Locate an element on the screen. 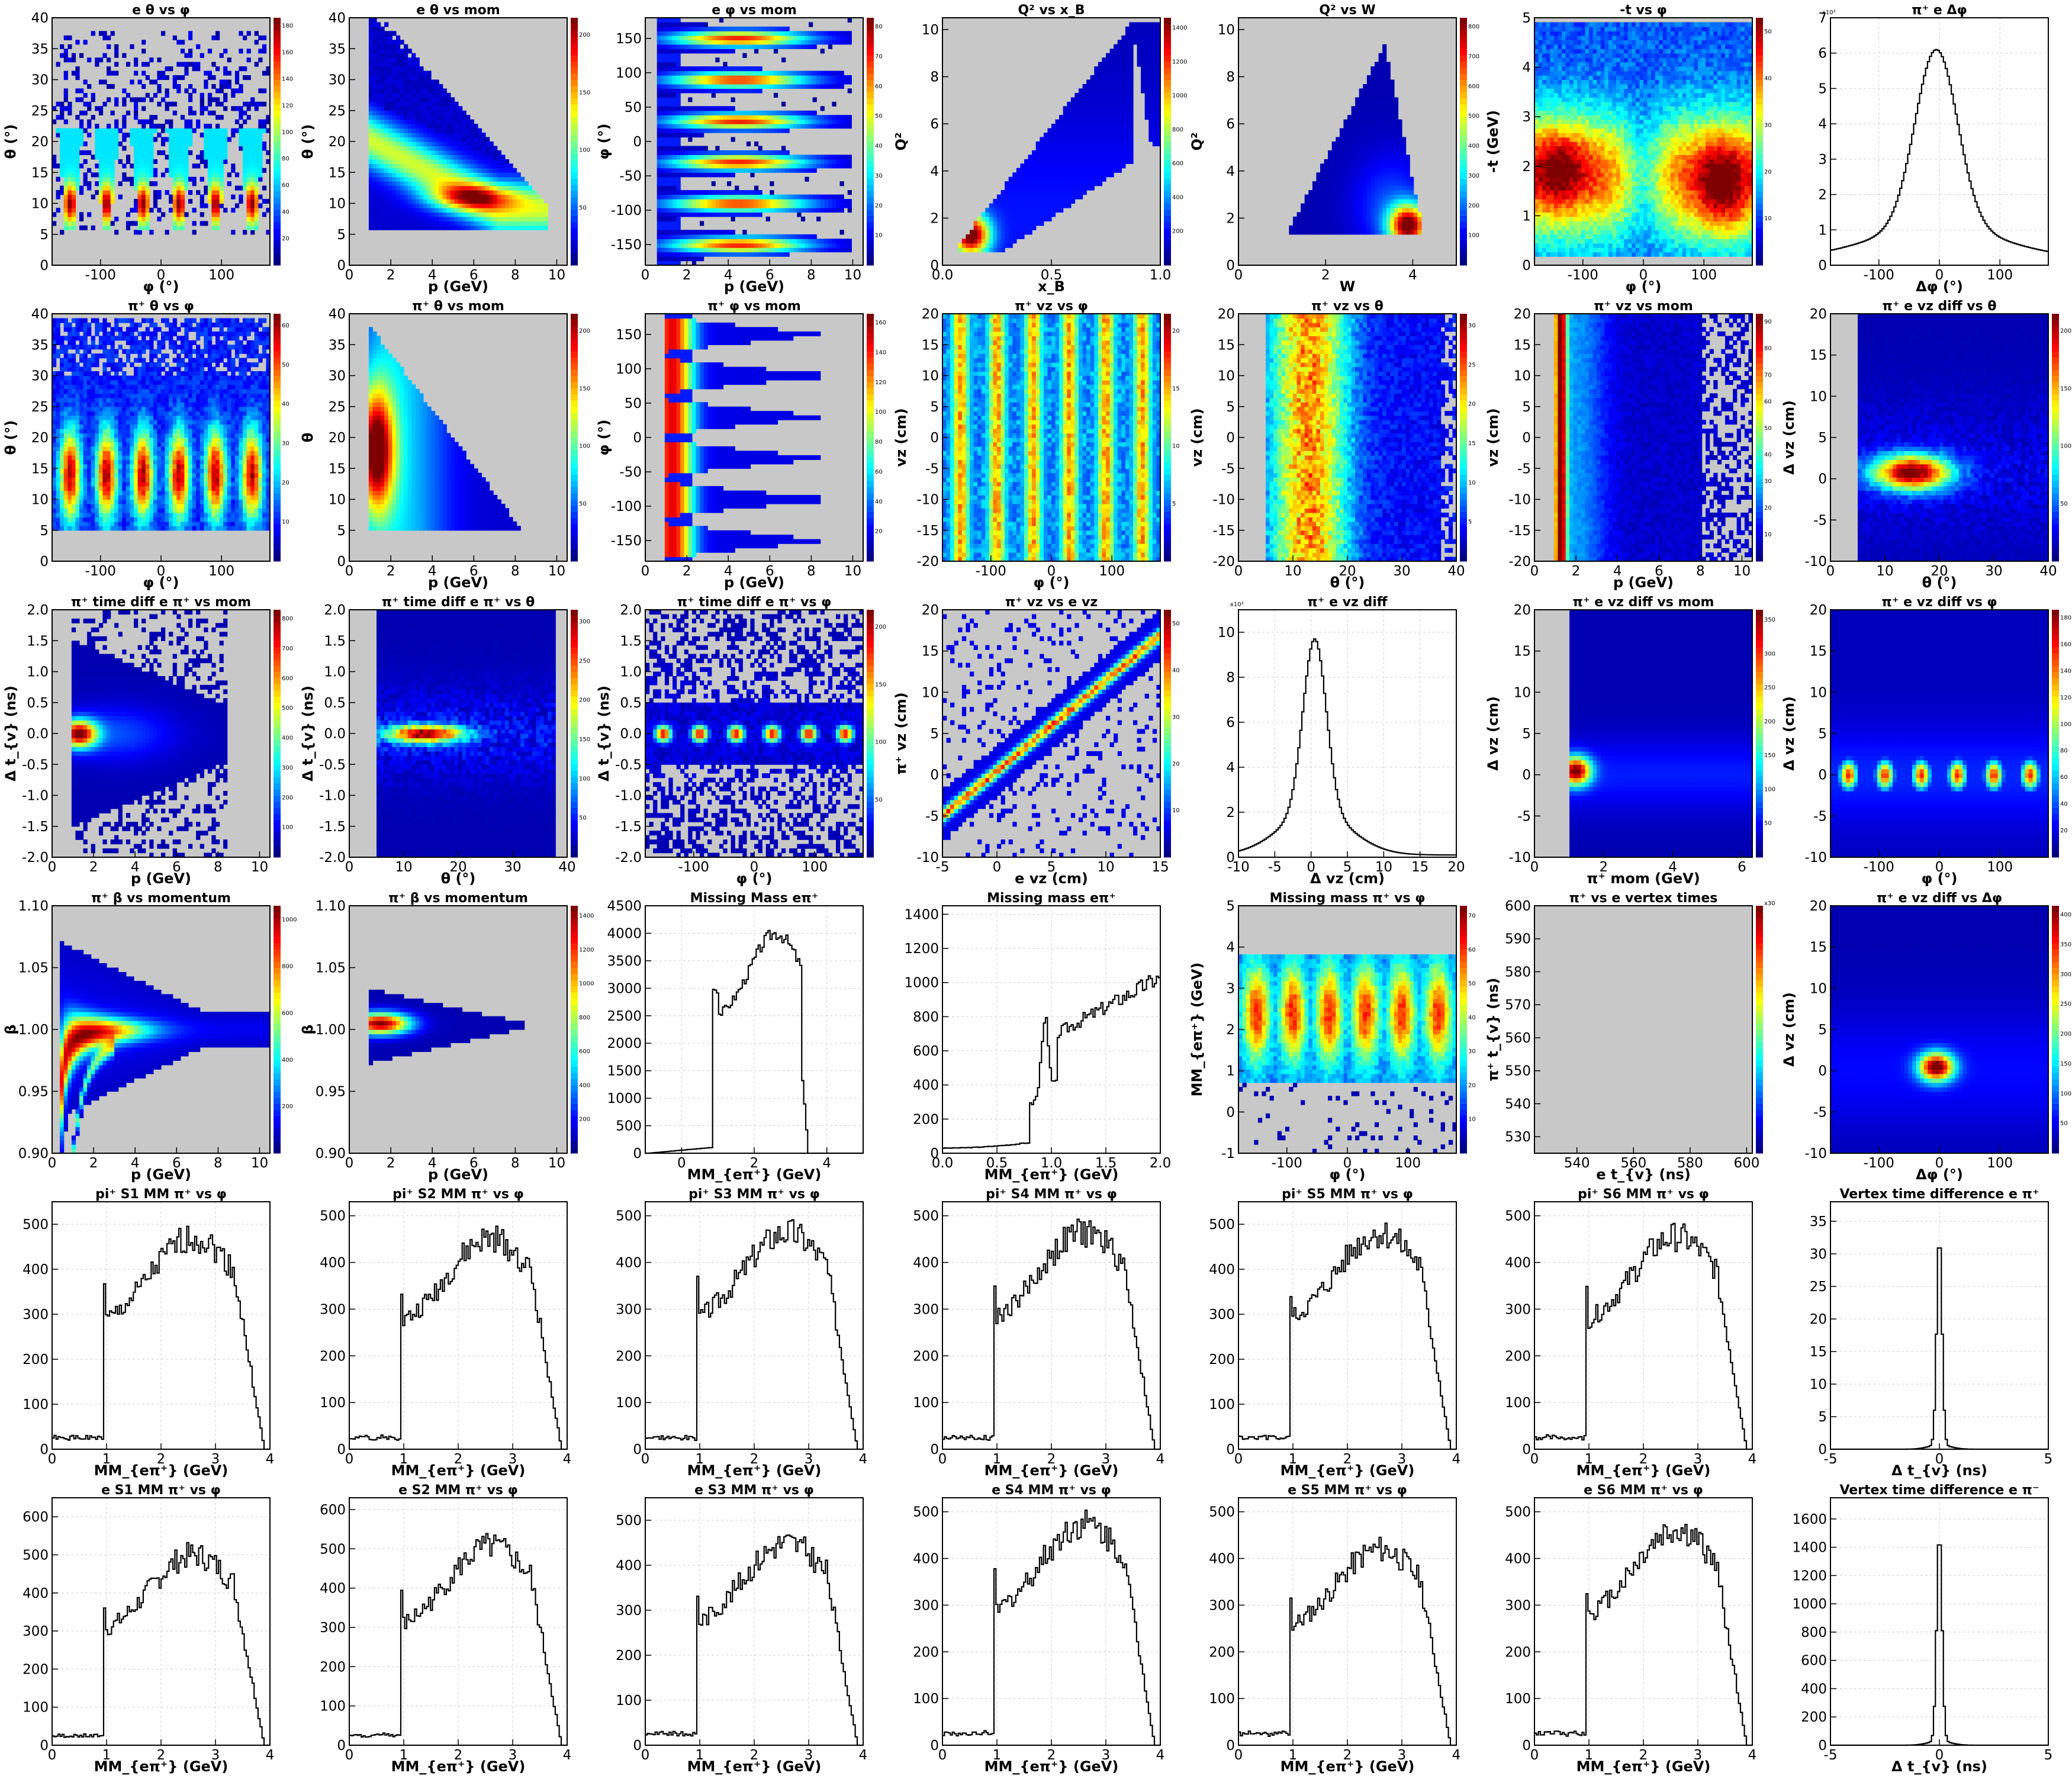  colorbar-segment is located at coordinates (277, 101).